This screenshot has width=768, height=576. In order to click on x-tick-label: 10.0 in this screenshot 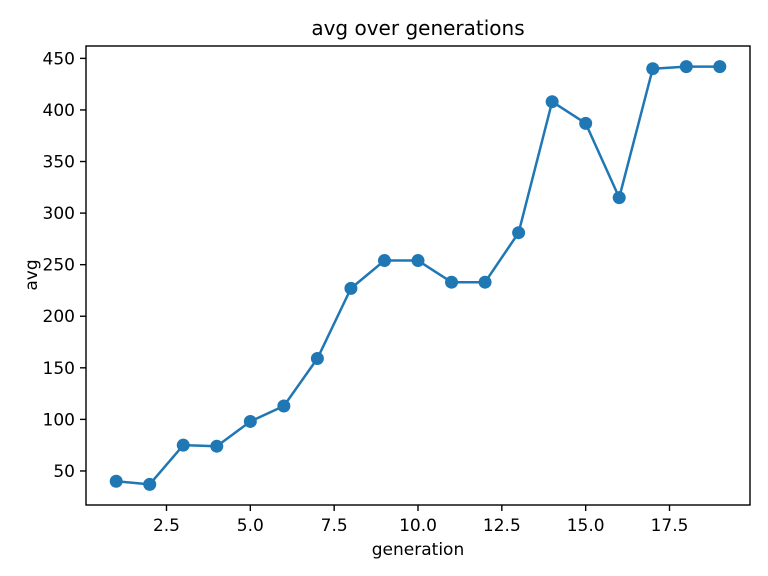, I will do `click(418, 526)`.